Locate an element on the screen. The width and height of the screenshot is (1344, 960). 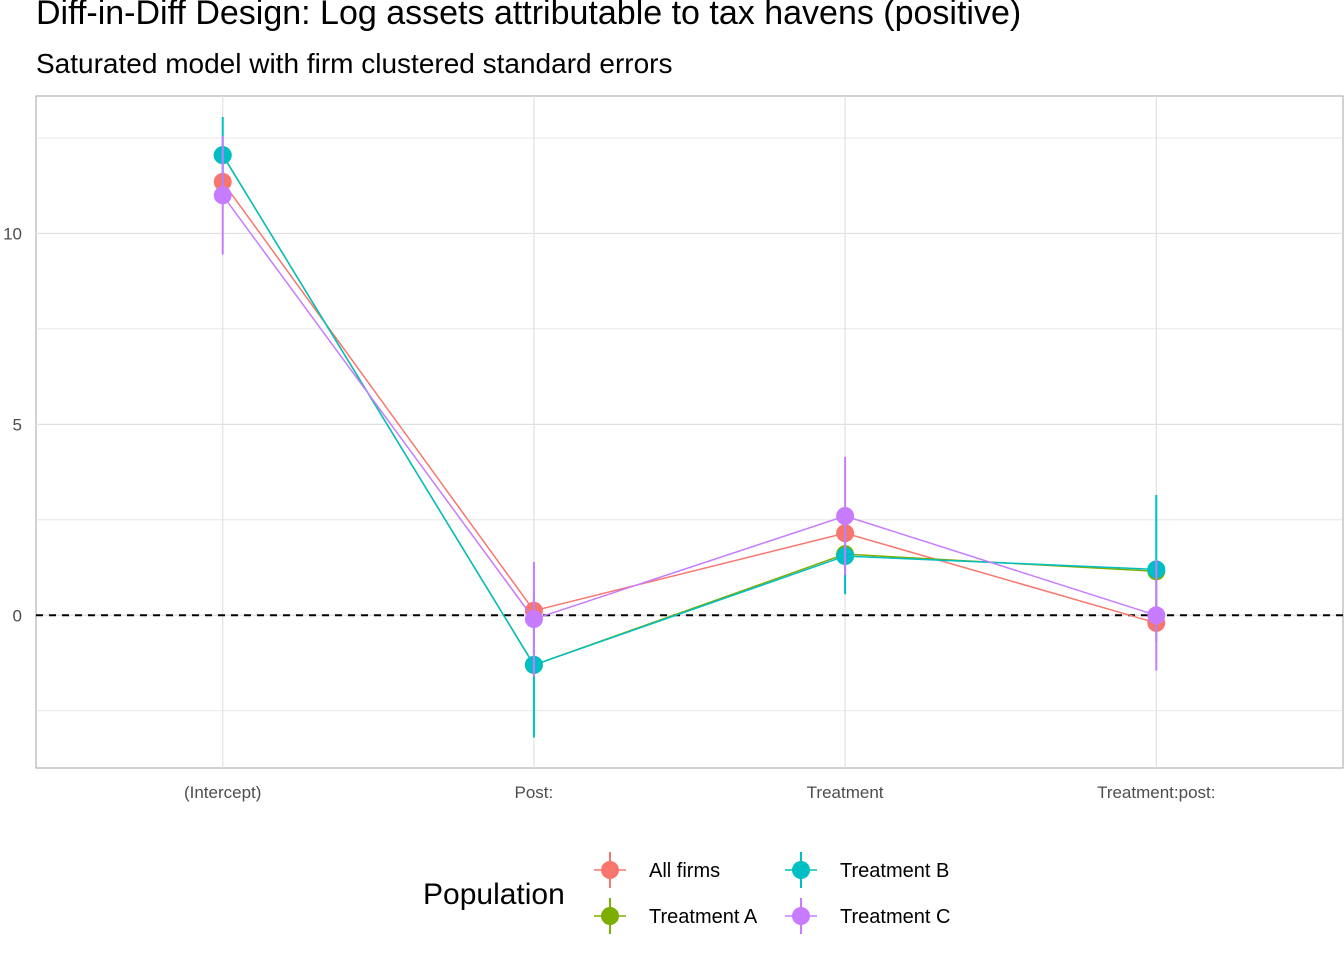
legend-label: Treatment A is located at coordinates (703, 917).